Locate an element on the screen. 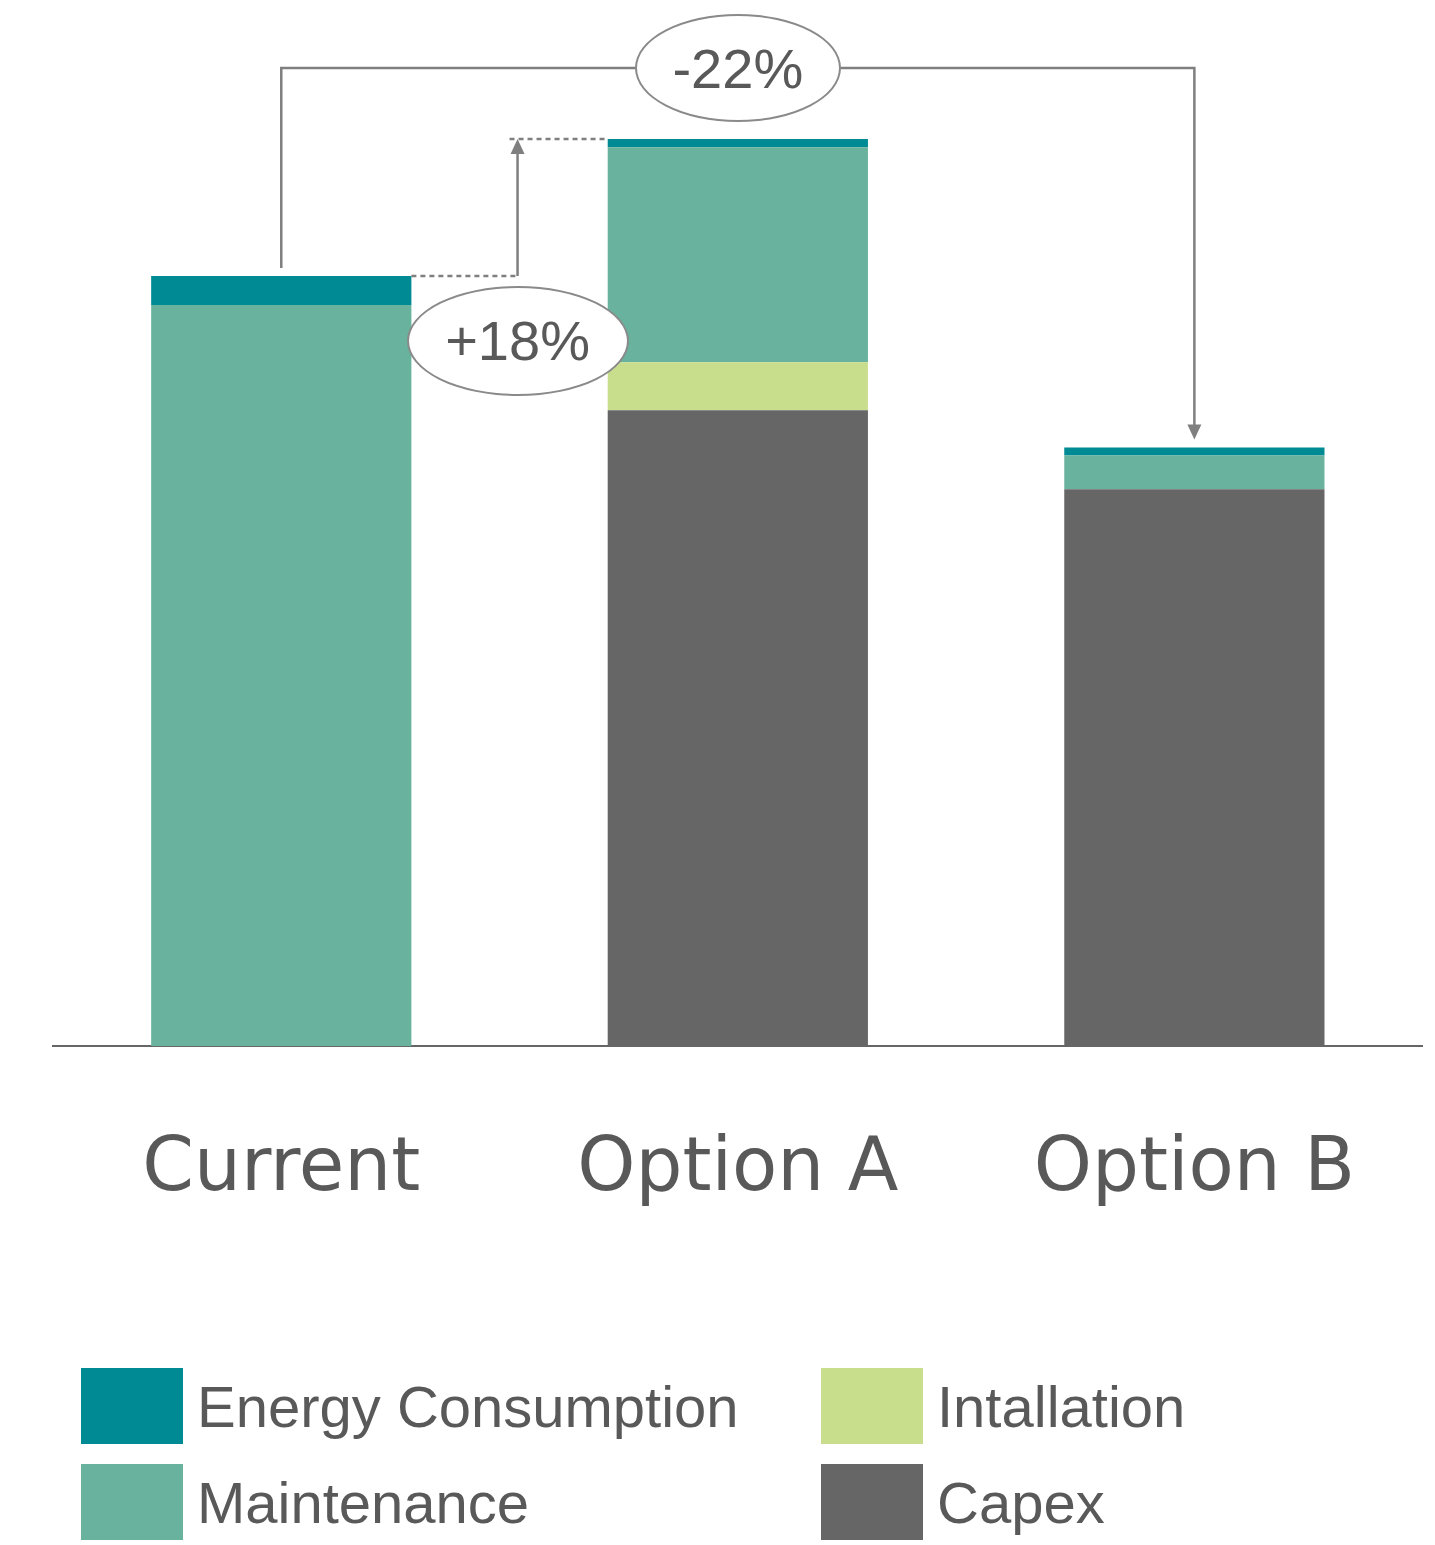  legend-label: Intallation is located at coordinates (1061, 1406).